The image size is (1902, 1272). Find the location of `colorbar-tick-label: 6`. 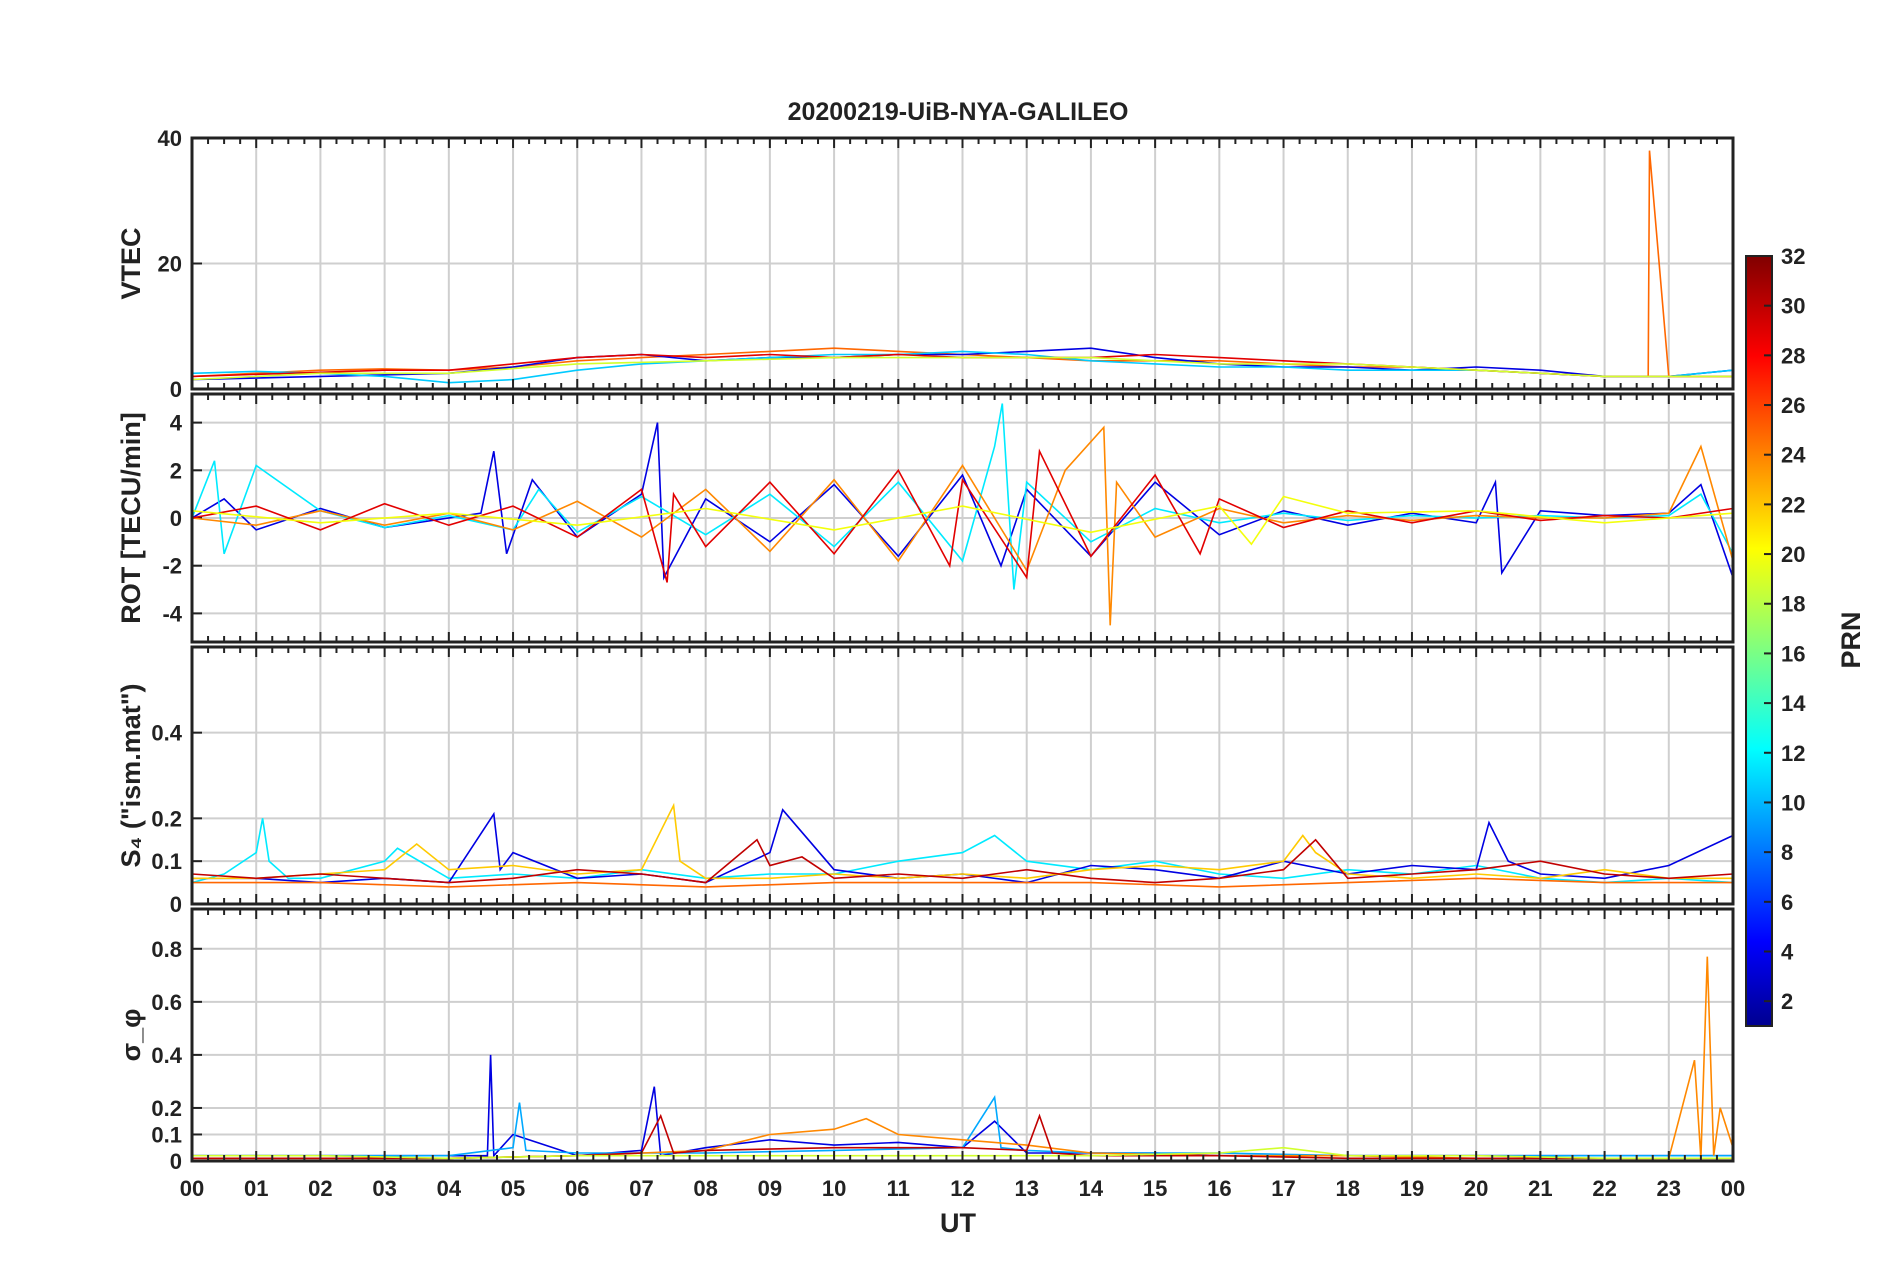

colorbar-tick-label: 6 is located at coordinates (1787, 902).